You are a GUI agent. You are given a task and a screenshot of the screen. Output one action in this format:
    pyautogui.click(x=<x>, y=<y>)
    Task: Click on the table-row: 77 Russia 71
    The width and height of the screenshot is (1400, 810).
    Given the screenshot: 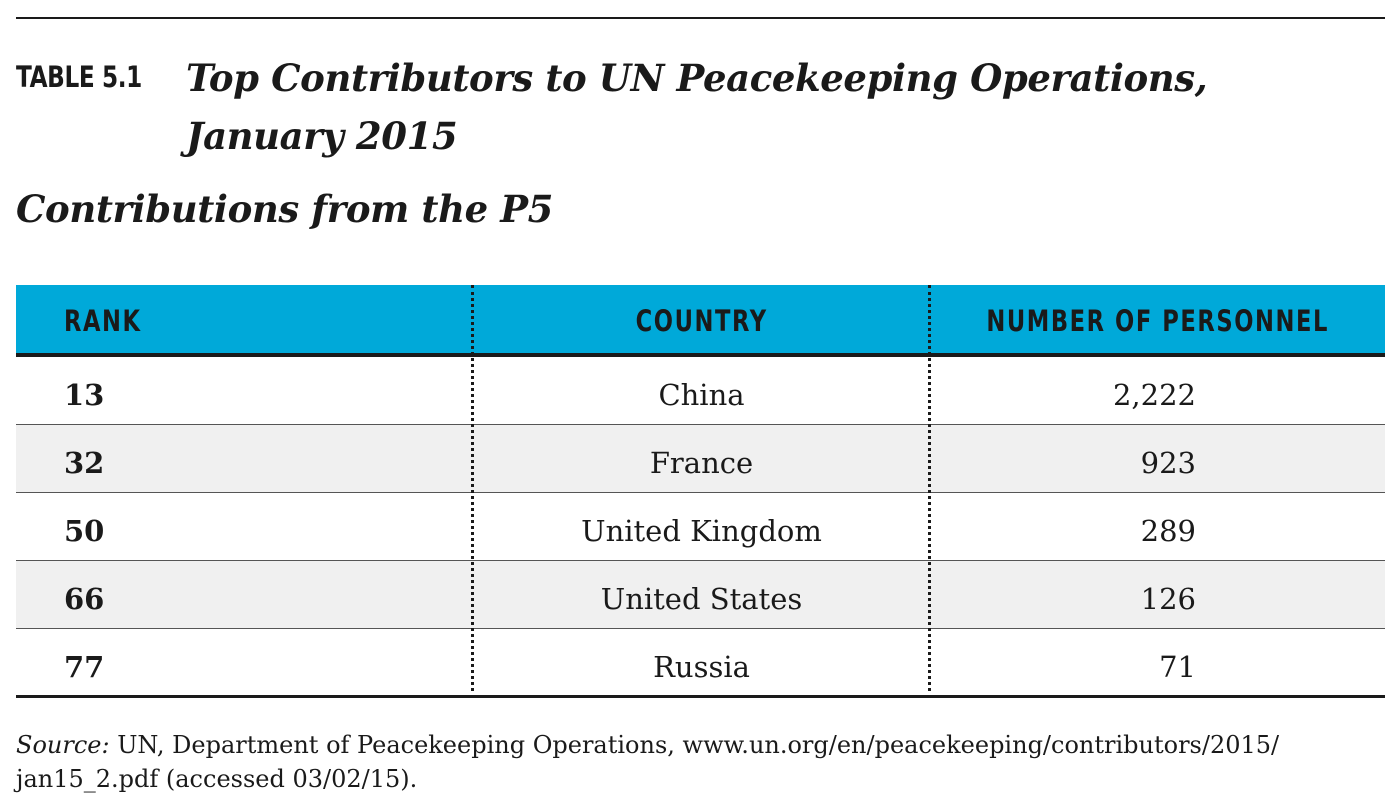 What is the action you would take?
    pyautogui.click(x=700, y=663)
    